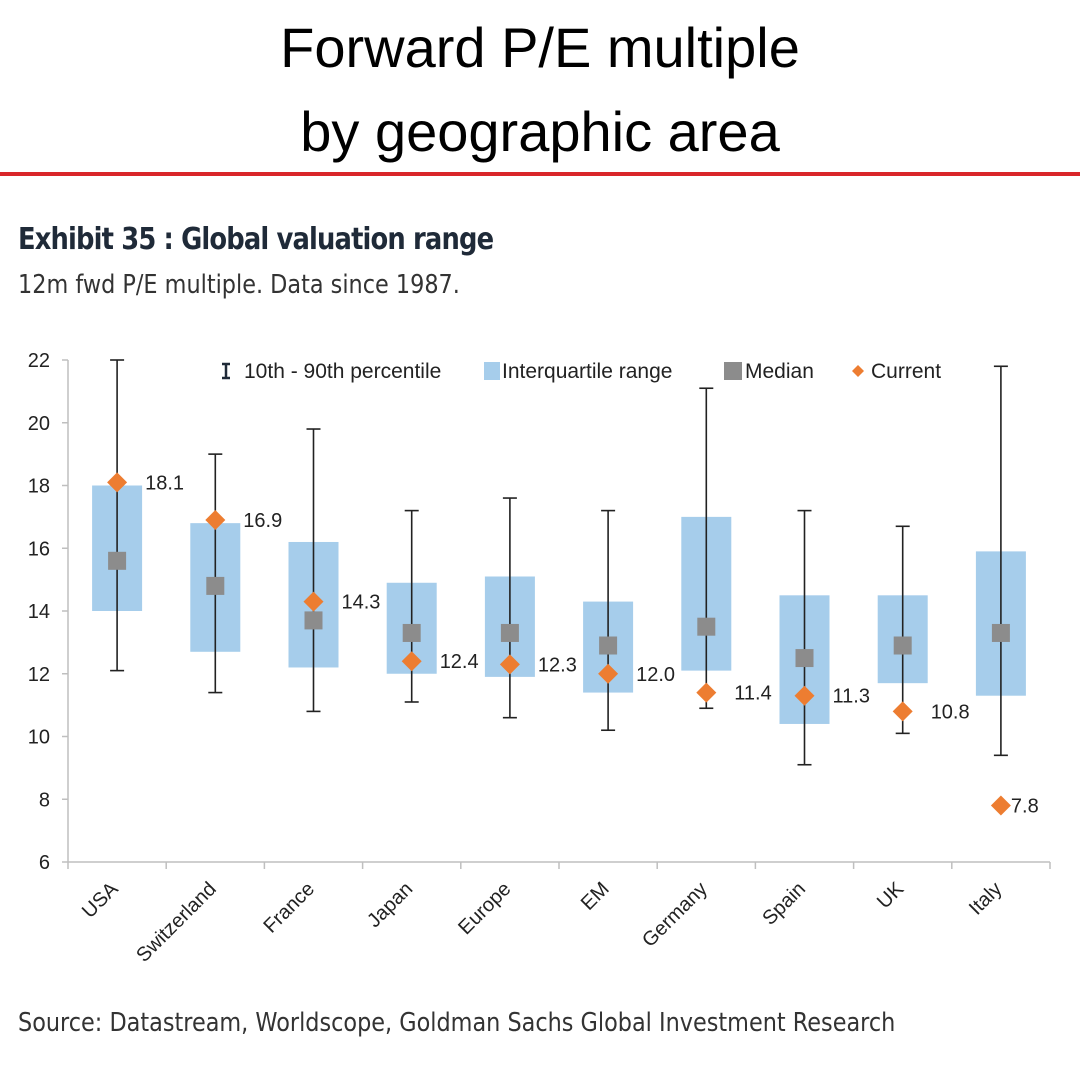  Describe the element at coordinates (902, 711) in the screenshot. I see `current-marker-uk` at that location.